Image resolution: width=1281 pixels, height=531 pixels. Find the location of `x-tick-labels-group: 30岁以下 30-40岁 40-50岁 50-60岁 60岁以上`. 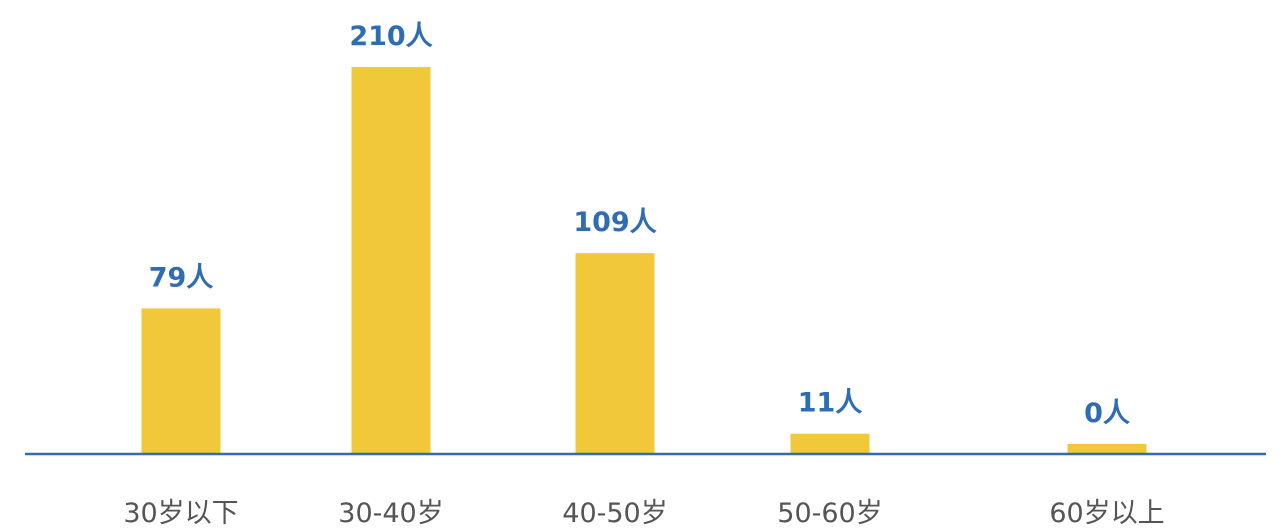

x-tick-labels-group: 30岁以下 30-40岁 40-50岁 50-60岁 60岁以上 is located at coordinates (643, 513).